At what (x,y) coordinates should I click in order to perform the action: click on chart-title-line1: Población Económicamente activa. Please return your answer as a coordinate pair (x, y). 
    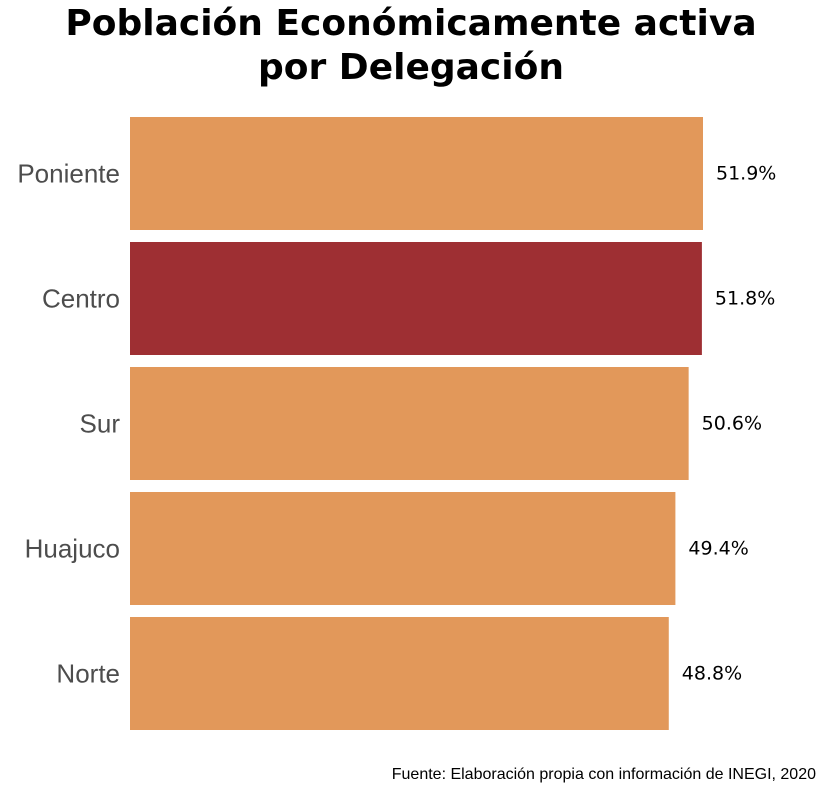
    Looking at the image, I should click on (411, 23).